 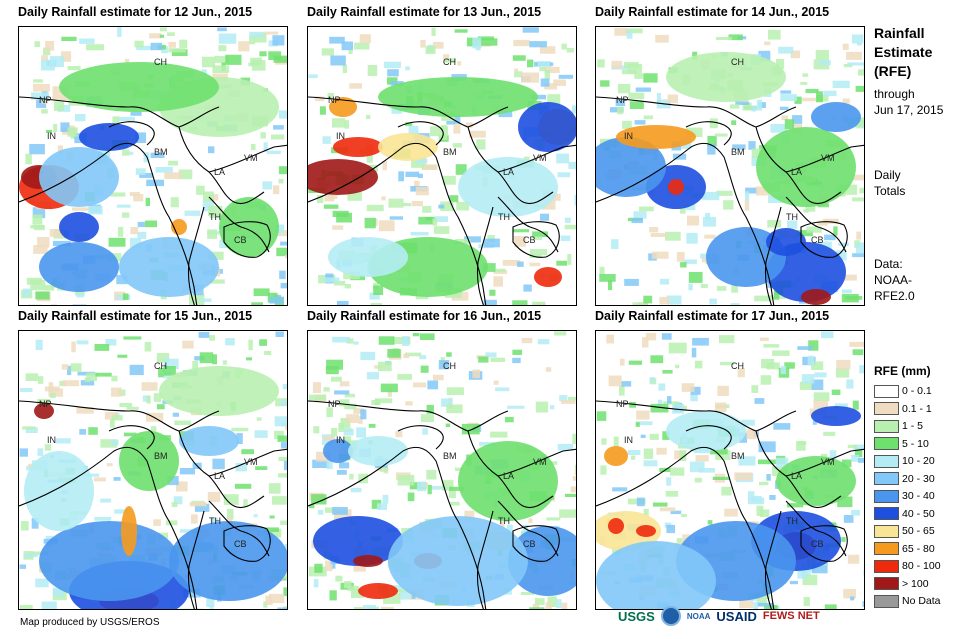 What do you see at coordinates (45, 404) in the screenshot?
I see `country-label: NP` at bounding box center [45, 404].